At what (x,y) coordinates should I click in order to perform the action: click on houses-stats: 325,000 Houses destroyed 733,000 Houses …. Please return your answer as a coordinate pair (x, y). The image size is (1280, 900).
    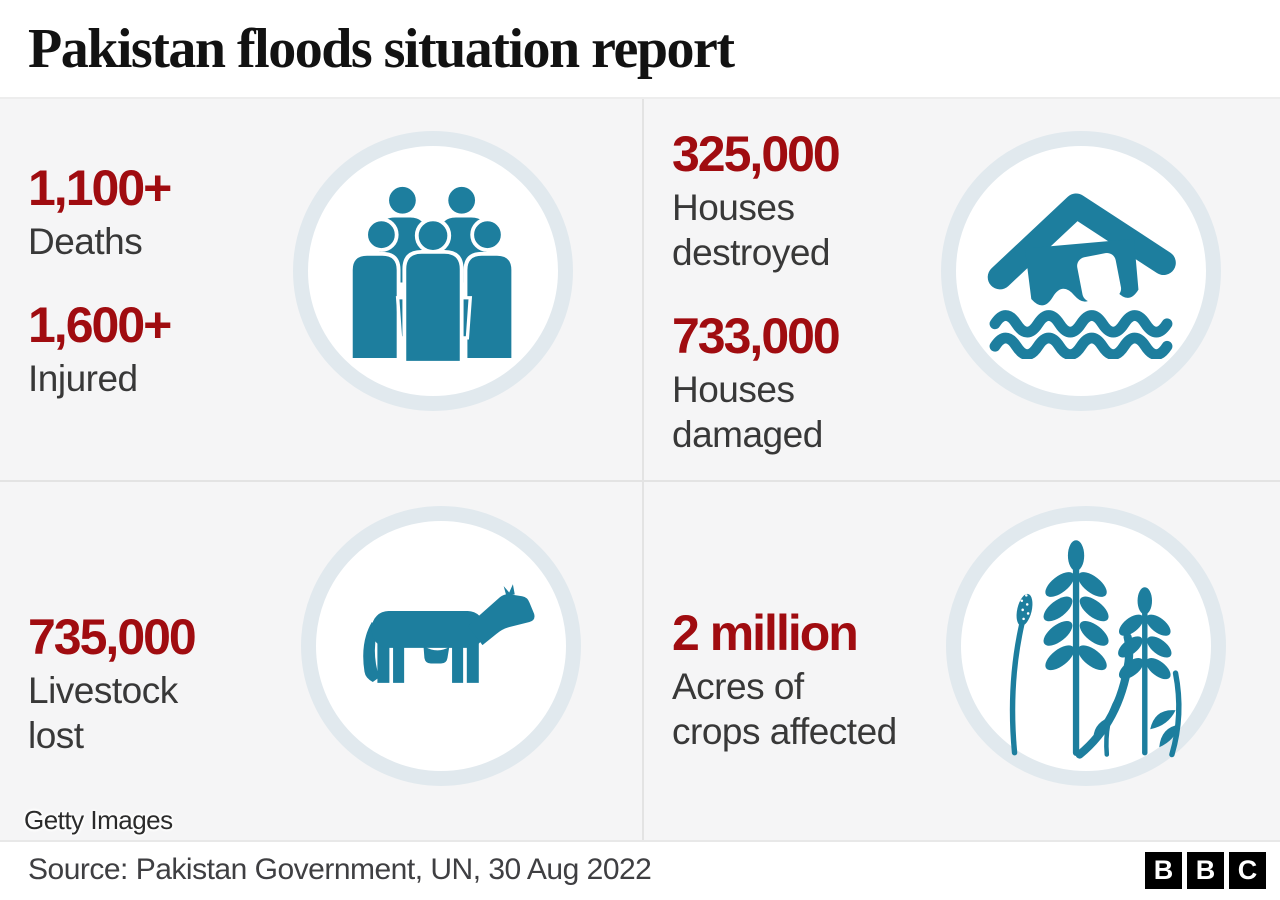
    Looking at the image, I should click on (756, 278).